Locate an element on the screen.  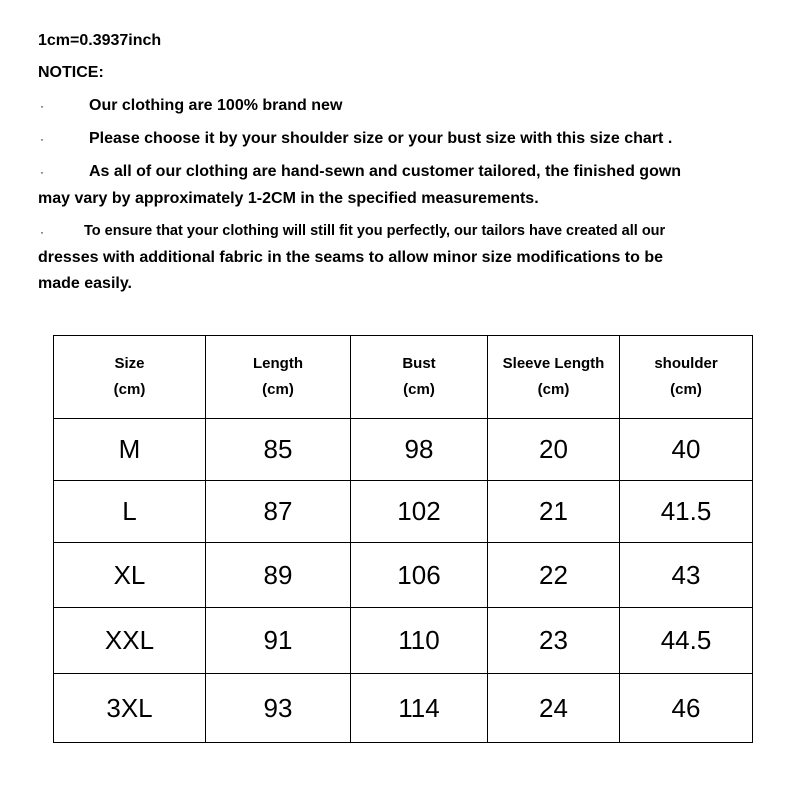
cell: 23 is located at coordinates (553, 640).